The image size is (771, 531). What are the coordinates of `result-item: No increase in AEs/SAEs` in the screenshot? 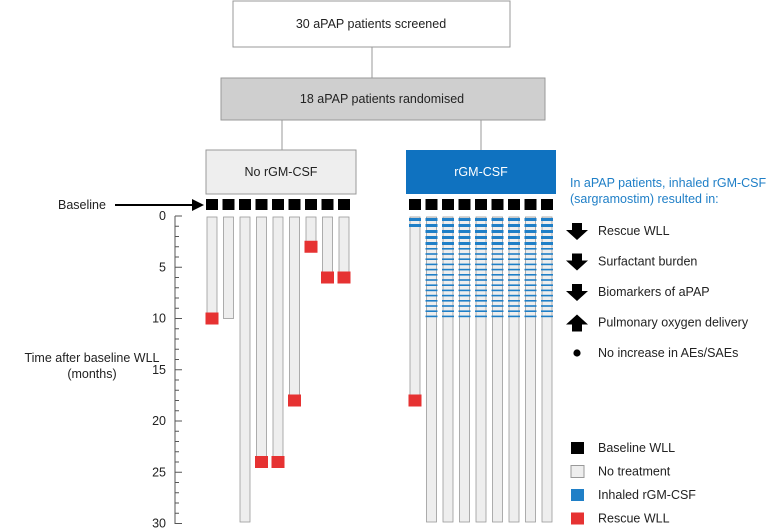 It's located at (655, 353).